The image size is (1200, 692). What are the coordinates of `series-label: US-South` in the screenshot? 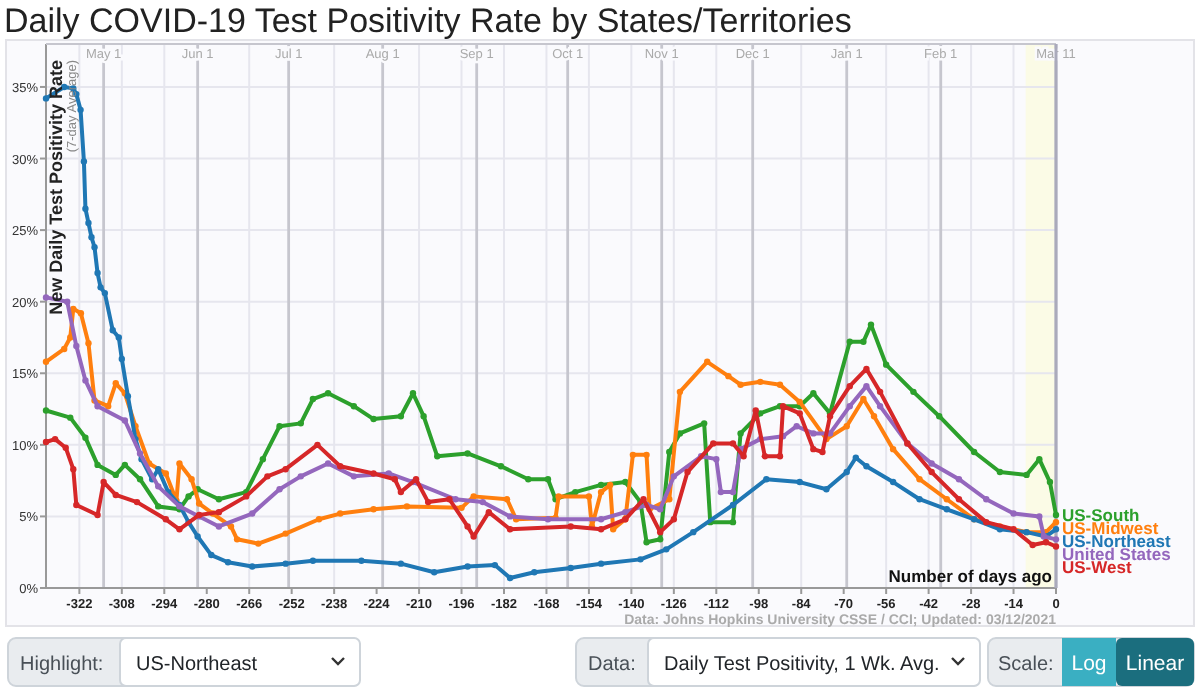 It's located at (1101, 514).